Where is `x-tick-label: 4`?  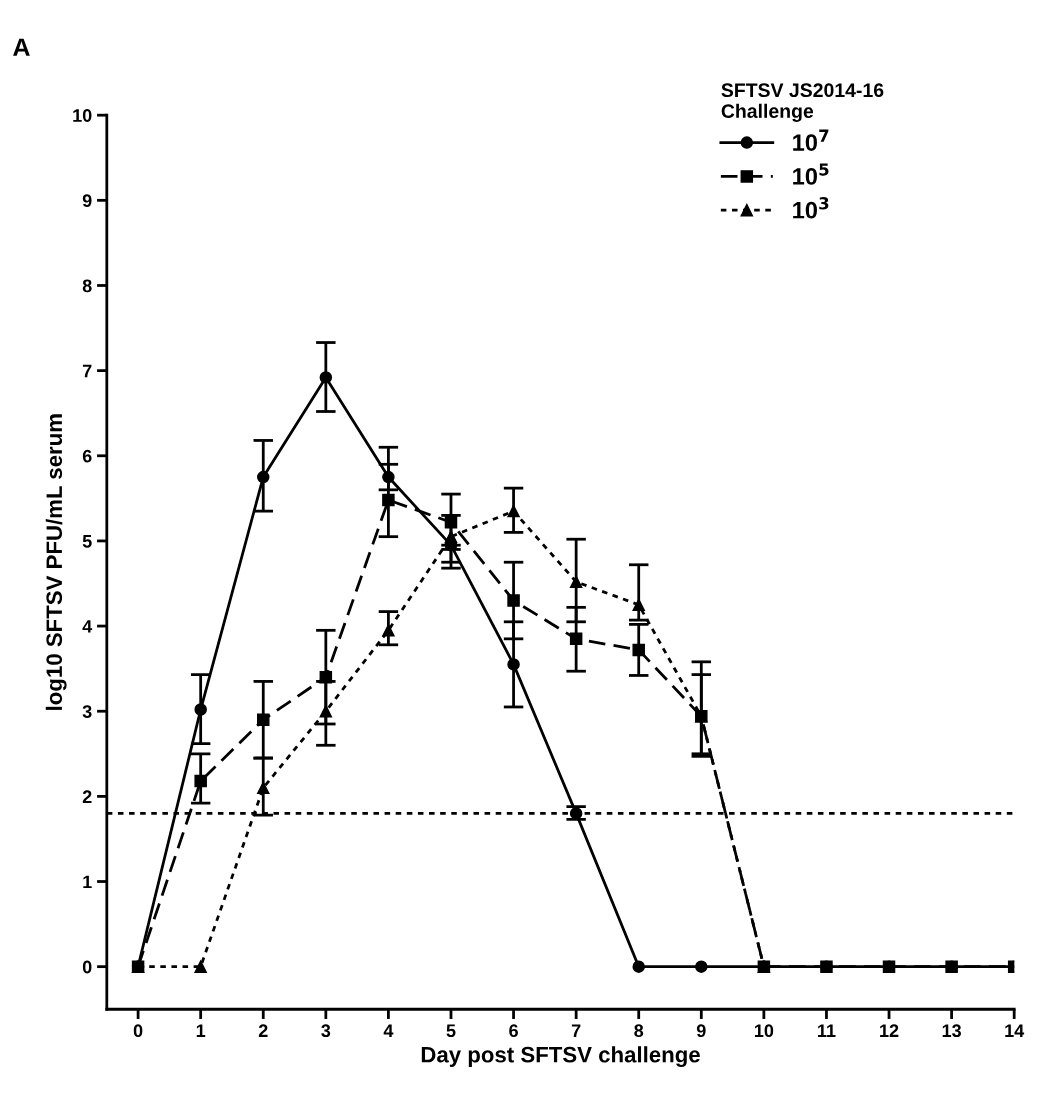 x-tick-label: 4 is located at coordinates (388, 1030).